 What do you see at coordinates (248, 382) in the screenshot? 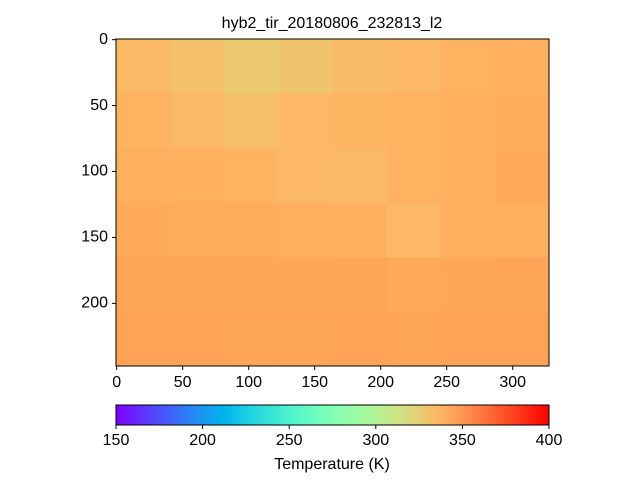
I see `x-tick-label: 100` at bounding box center [248, 382].